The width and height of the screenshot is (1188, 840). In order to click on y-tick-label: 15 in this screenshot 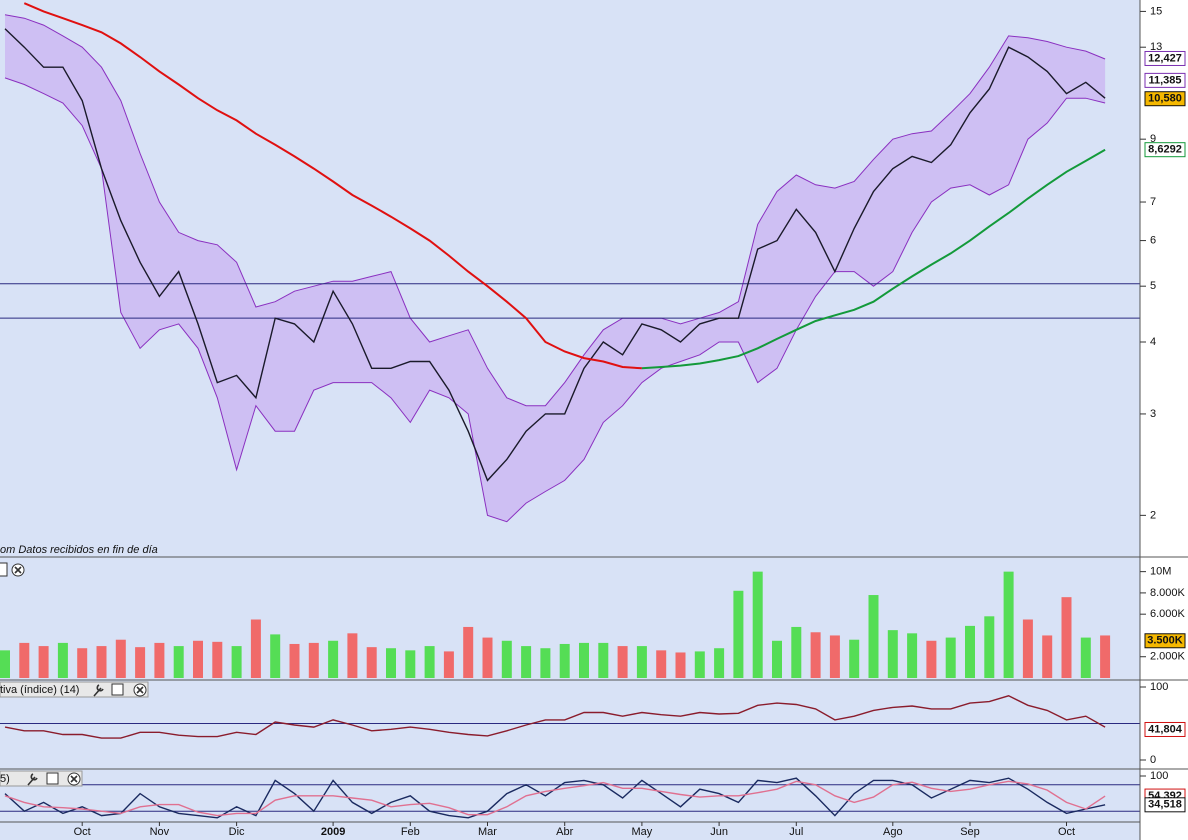, I will do `click(1156, 11)`.